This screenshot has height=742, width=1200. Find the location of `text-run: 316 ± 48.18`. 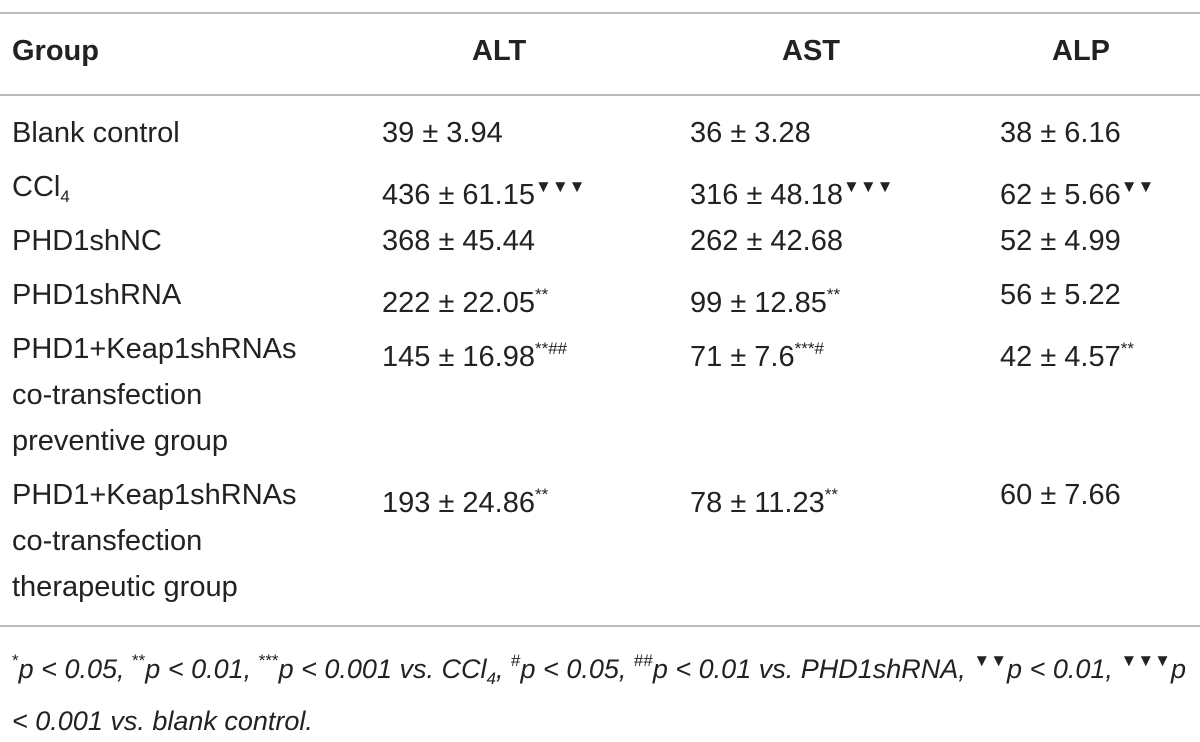

text-run: 316 ± 48.18 is located at coordinates (766, 195).